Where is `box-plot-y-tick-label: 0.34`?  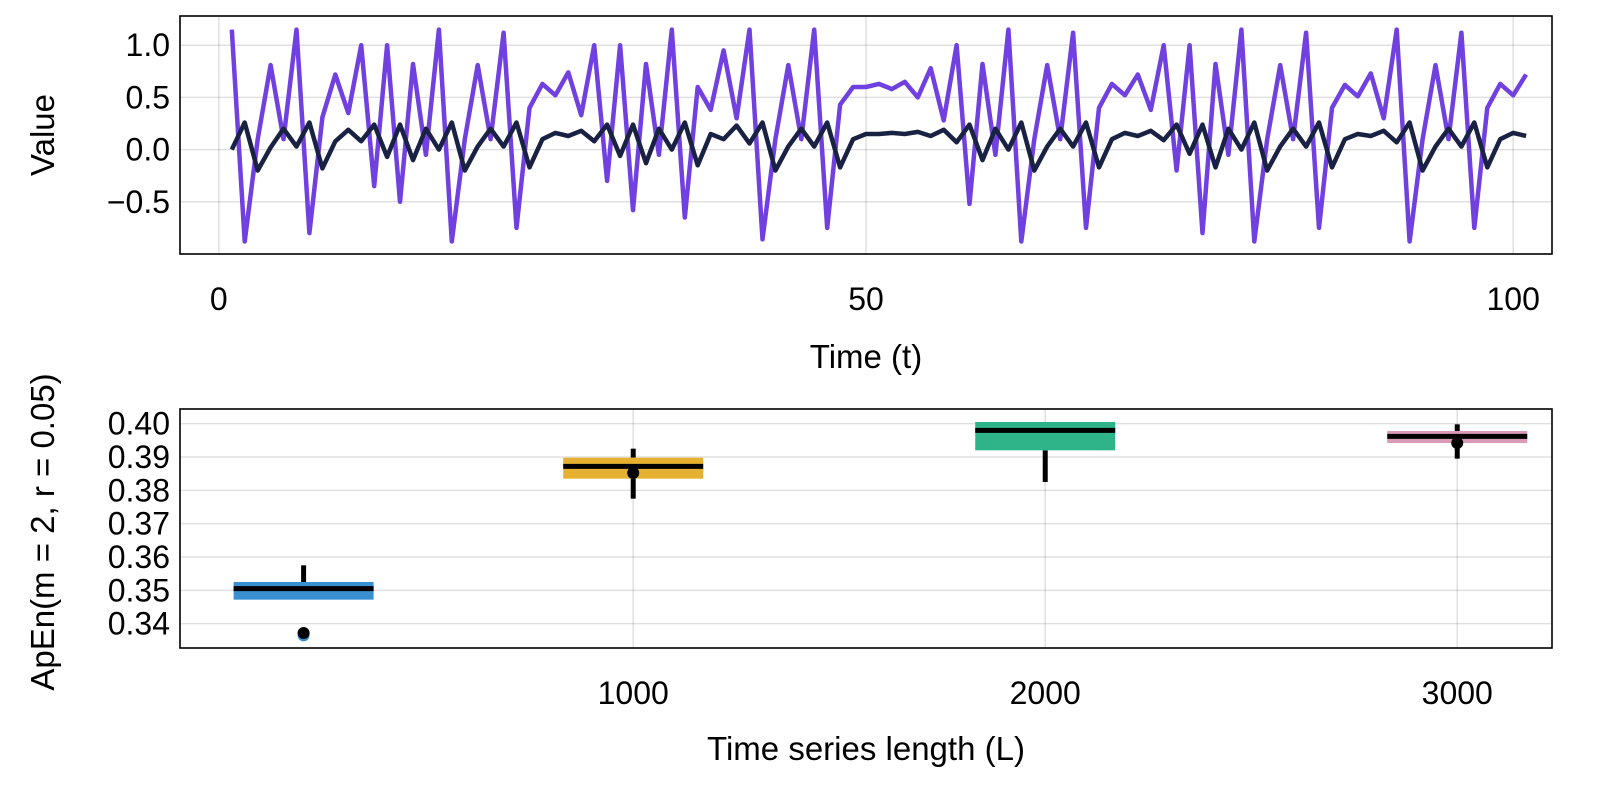 box-plot-y-tick-label: 0.34 is located at coordinates (139, 624).